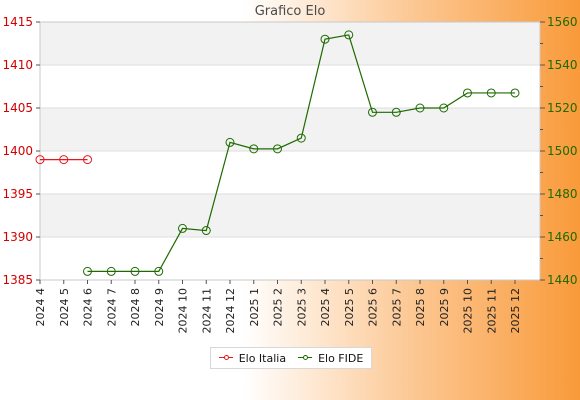 Image resolution: width=580 pixels, height=400 pixels. I want to click on x-axis-tick-label: 2025 1, so click(254, 307).